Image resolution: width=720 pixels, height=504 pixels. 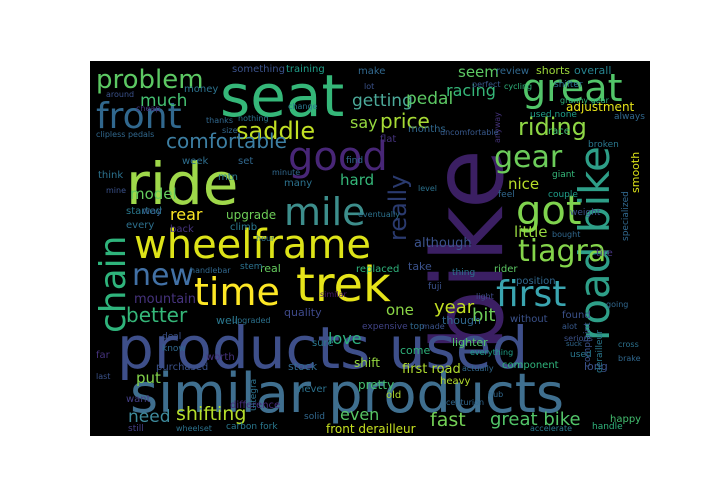 What do you see at coordinates (314, 417) in the screenshot?
I see `word-solid: solid` at bounding box center [314, 417].